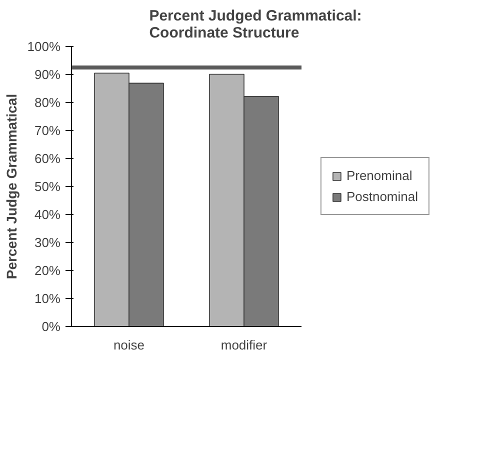 This screenshot has width=487, height=456. What do you see at coordinates (47, 102) in the screenshot?
I see `y-tick-label: 80%` at bounding box center [47, 102].